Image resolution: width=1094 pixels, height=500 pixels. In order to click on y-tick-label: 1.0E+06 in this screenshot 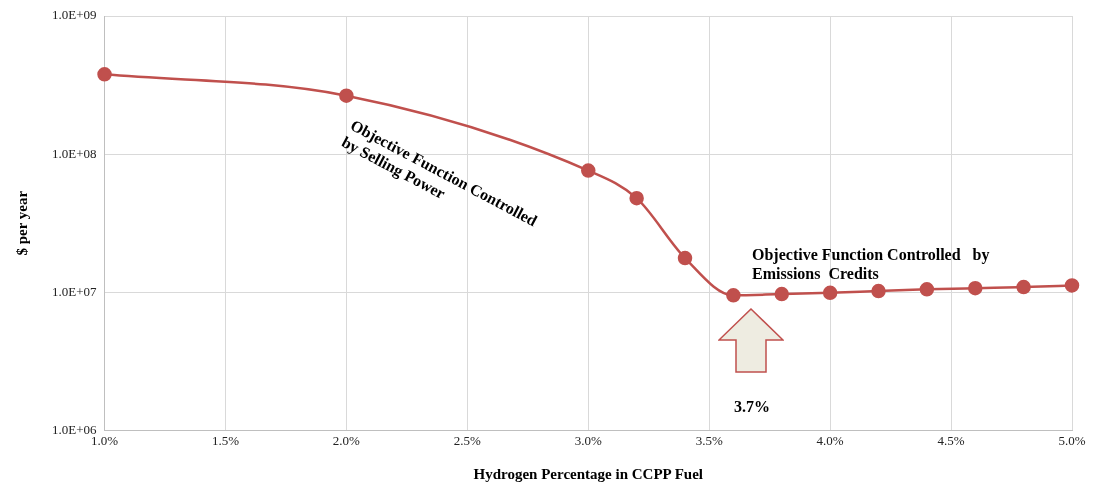, I will do `click(74, 429)`.